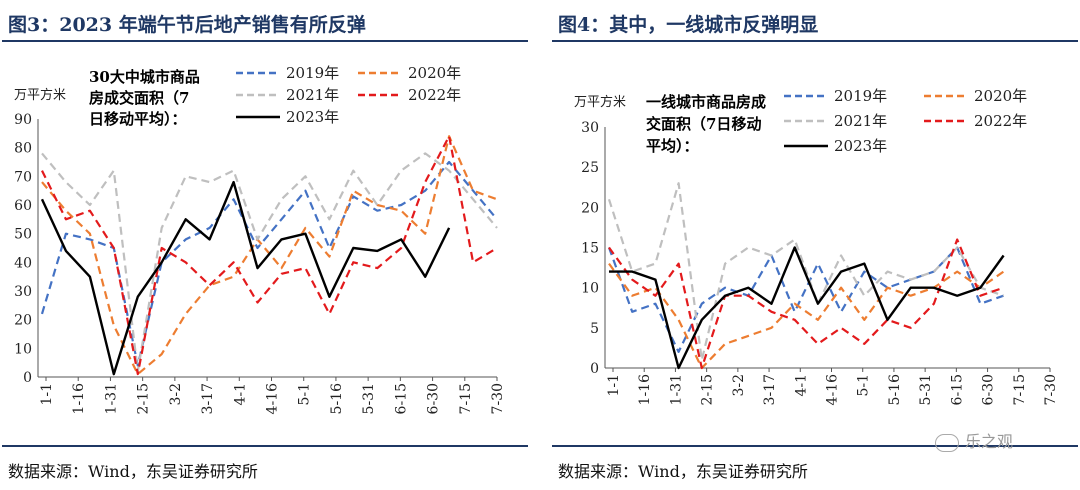 The width and height of the screenshot is (1080, 490). Describe the element at coordinates (805, 299) in the screenshot. I see `series-line-2019年` at that location.